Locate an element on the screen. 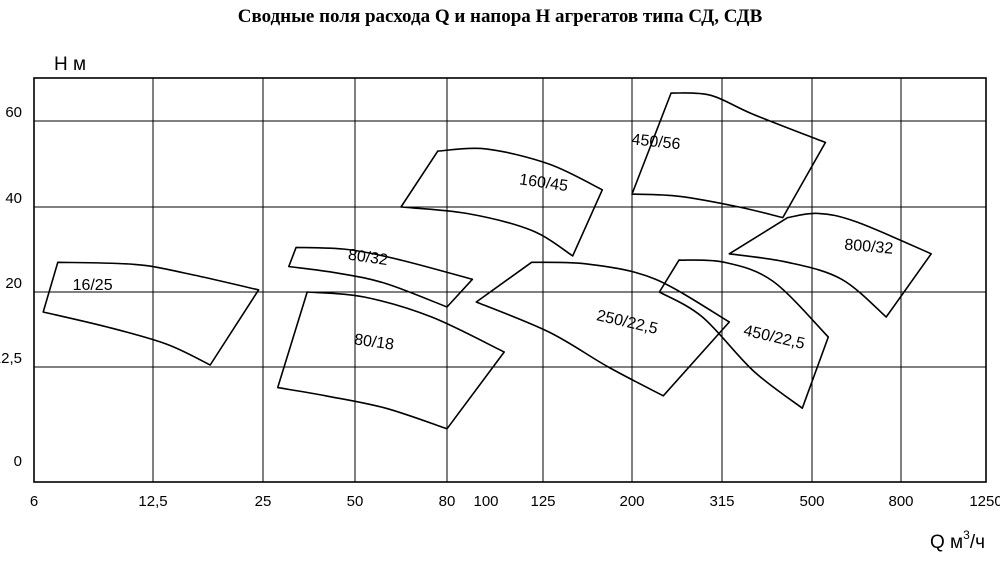 The height and width of the screenshot is (567, 1000). x-axis-label: Q м3/ч is located at coordinates (957, 540).